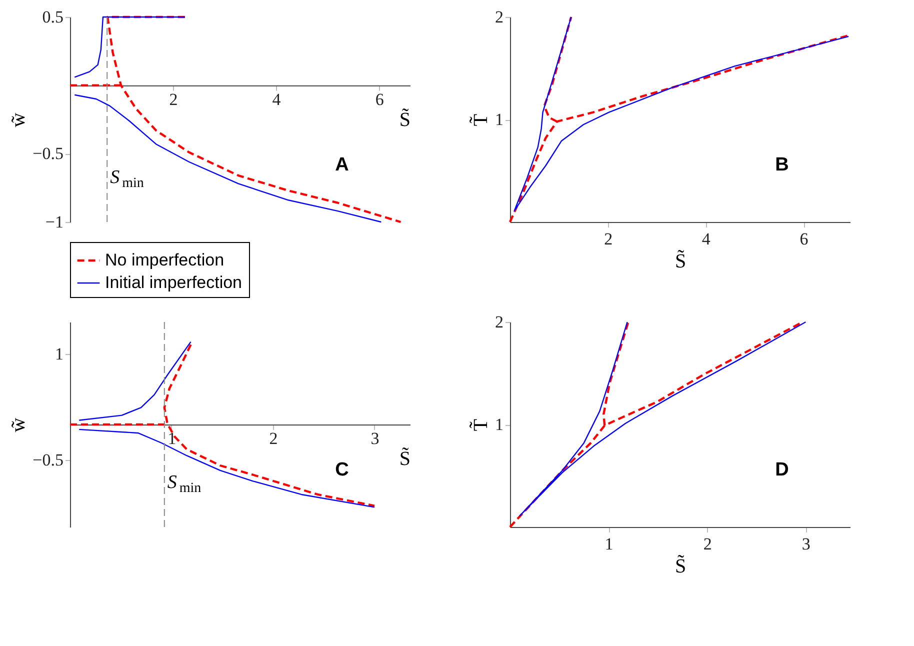  Describe the element at coordinates (342, 165) in the screenshot. I see `annotation: A` at that location.